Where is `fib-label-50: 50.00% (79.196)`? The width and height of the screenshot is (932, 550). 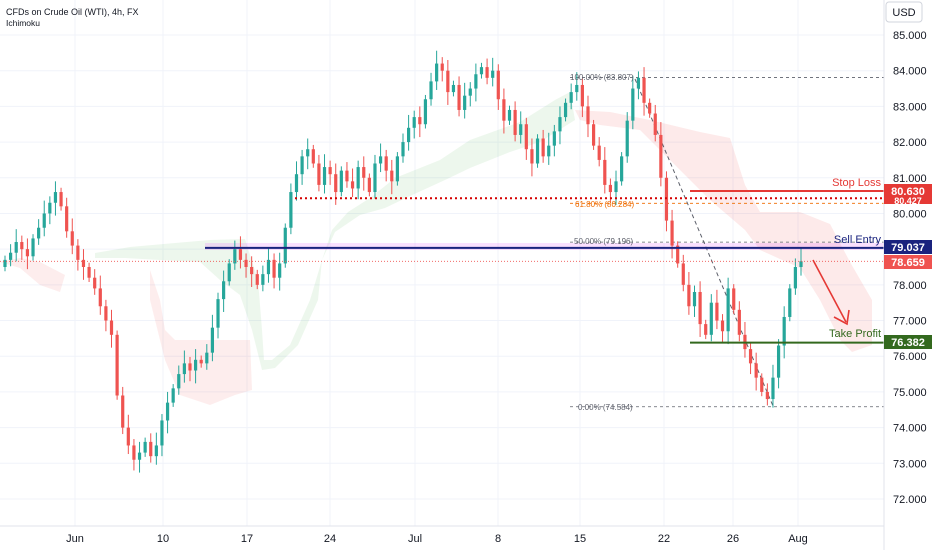 fib-label-50: 50.00% (79.196) is located at coordinates (603, 241).